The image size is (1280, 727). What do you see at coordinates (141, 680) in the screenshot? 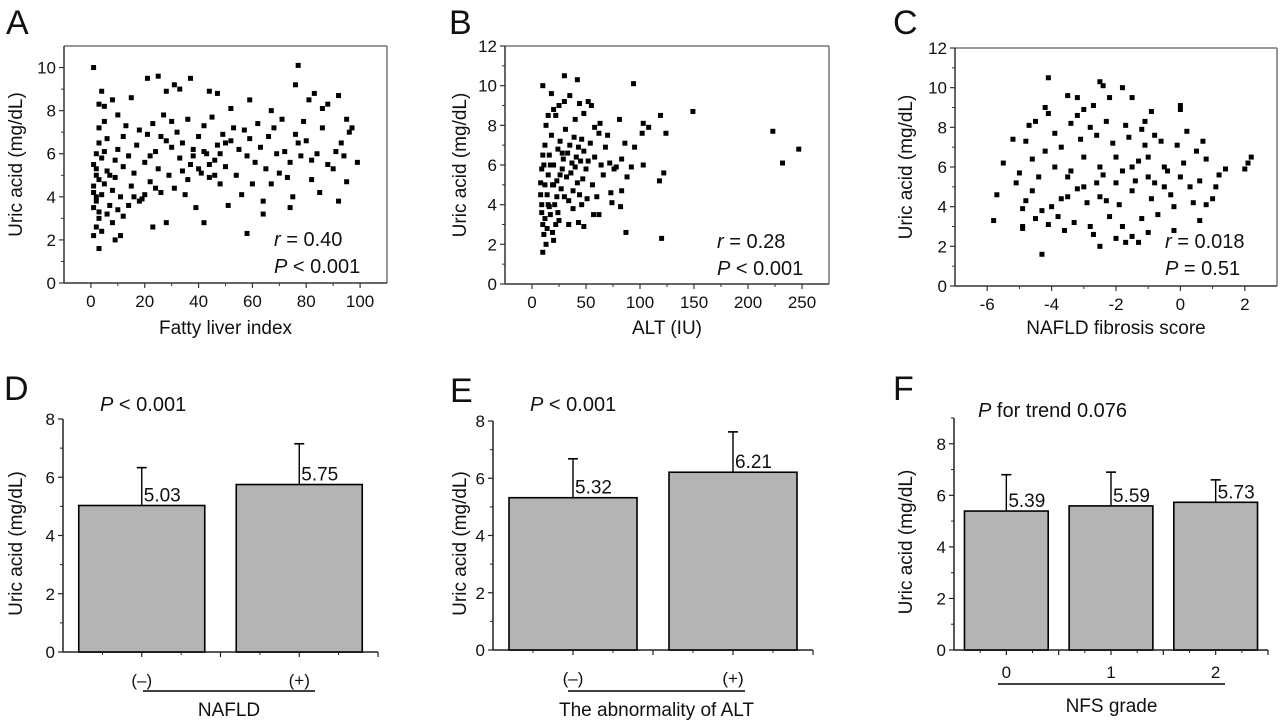
I see `category-label: (–)` at bounding box center [141, 680].